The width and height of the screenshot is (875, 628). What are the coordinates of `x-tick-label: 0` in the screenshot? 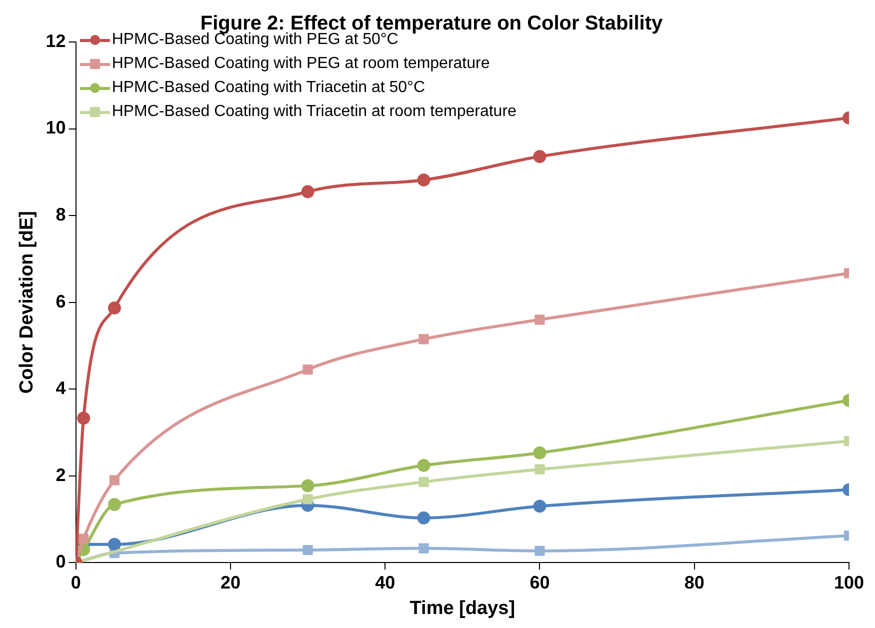 It's located at (75, 582).